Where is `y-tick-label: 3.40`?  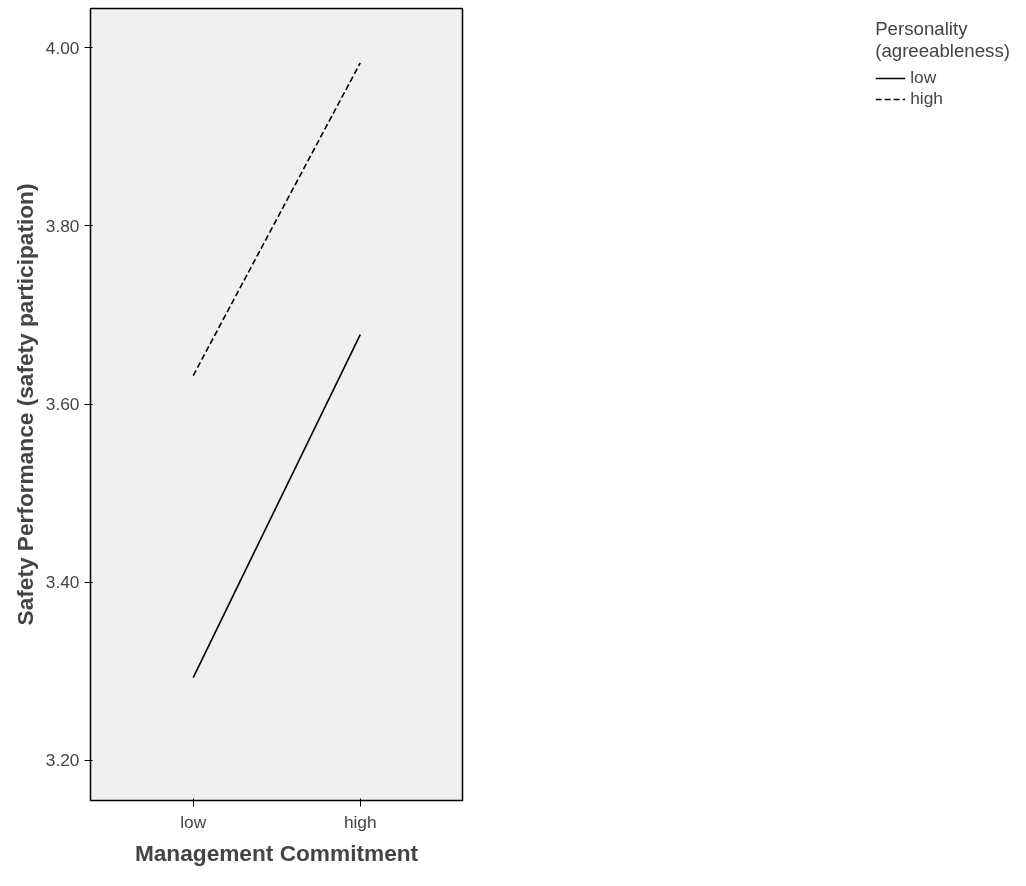
y-tick-label: 3.40 is located at coordinates (62, 582).